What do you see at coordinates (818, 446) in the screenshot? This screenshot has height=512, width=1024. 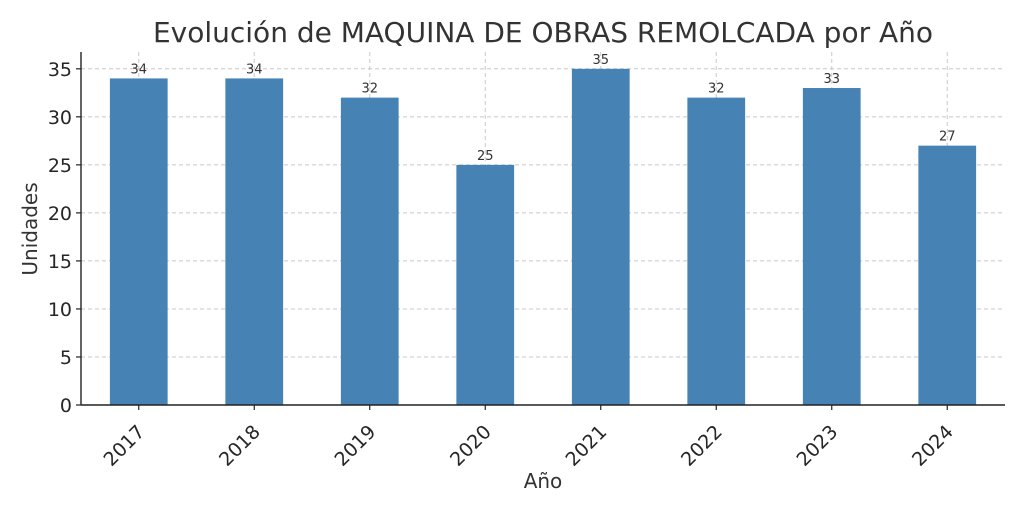 I see `x-tick-label-2023: 2023` at bounding box center [818, 446].